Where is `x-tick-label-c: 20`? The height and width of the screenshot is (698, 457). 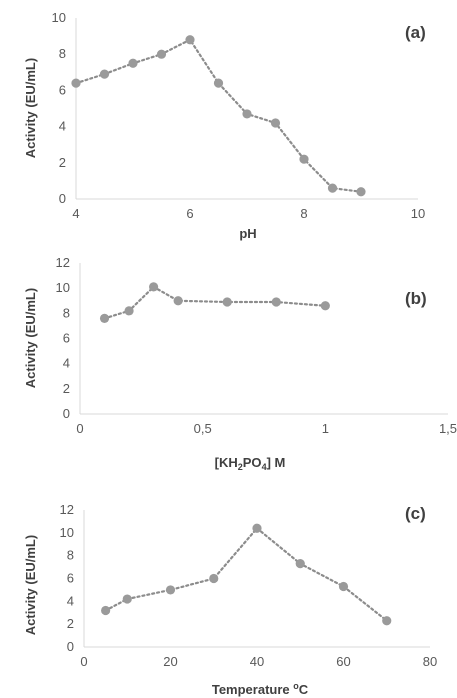 x-tick-label-c: 20 is located at coordinates (170, 661).